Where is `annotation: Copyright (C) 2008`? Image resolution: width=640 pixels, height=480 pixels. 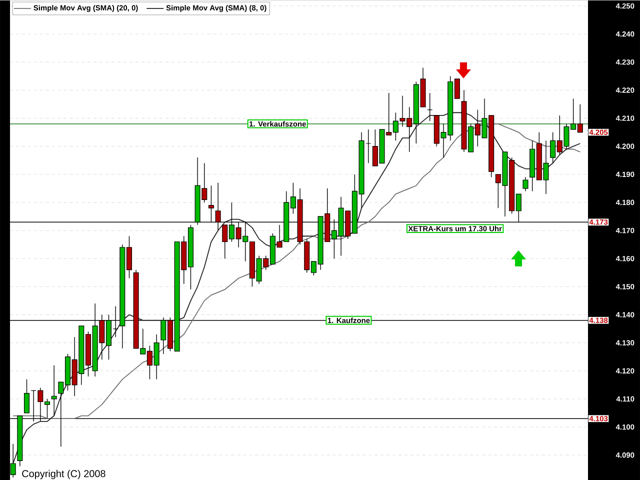 annotation: Copyright (C) 2008 is located at coordinates (64, 474).